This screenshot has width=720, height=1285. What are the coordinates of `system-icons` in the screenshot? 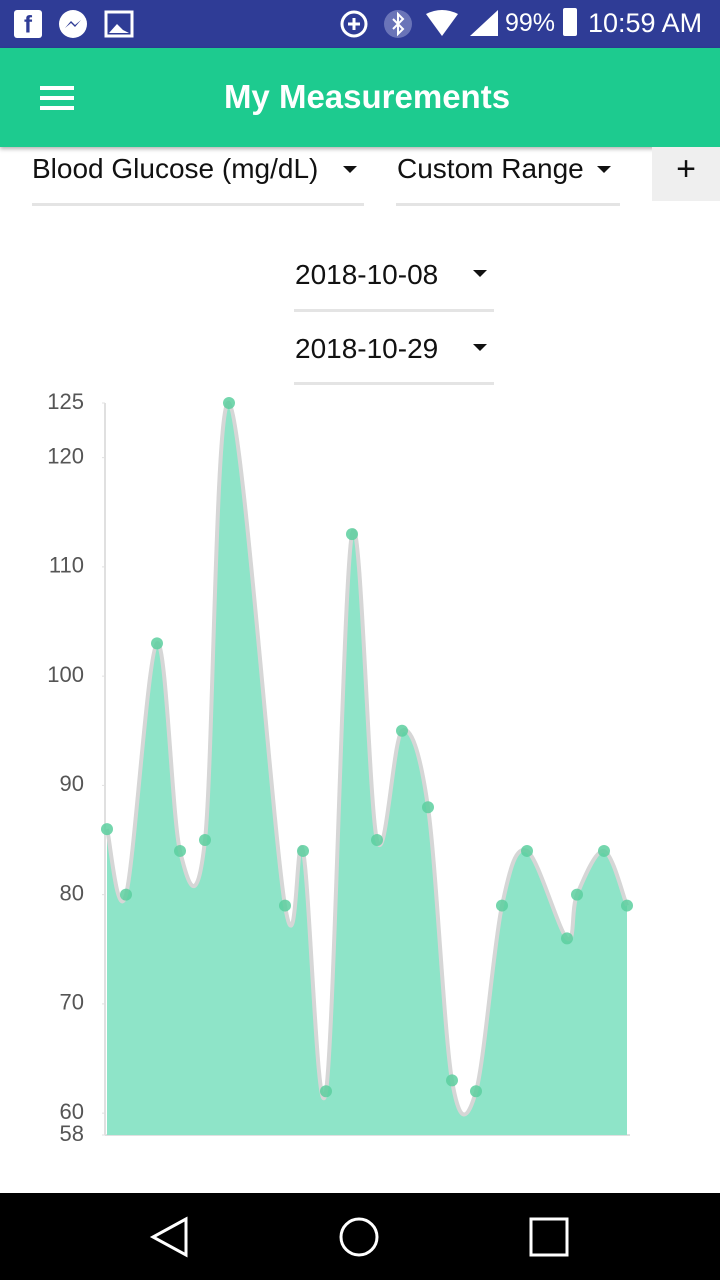 It's located at (419, 24).